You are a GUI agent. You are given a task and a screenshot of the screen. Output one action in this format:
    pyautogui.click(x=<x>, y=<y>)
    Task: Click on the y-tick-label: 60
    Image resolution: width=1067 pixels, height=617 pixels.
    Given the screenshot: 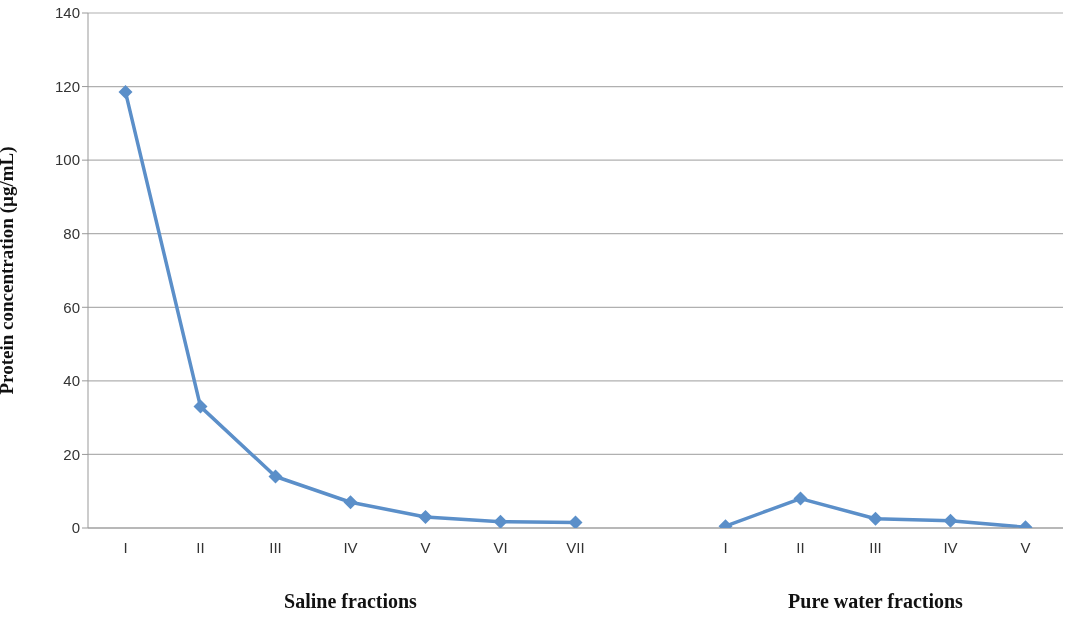 What is the action you would take?
    pyautogui.click(x=71, y=307)
    